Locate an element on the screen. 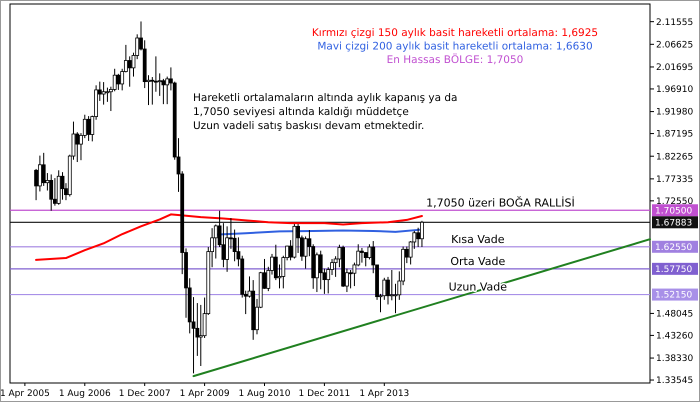  annotation: Orta Vade is located at coordinates (478, 261).